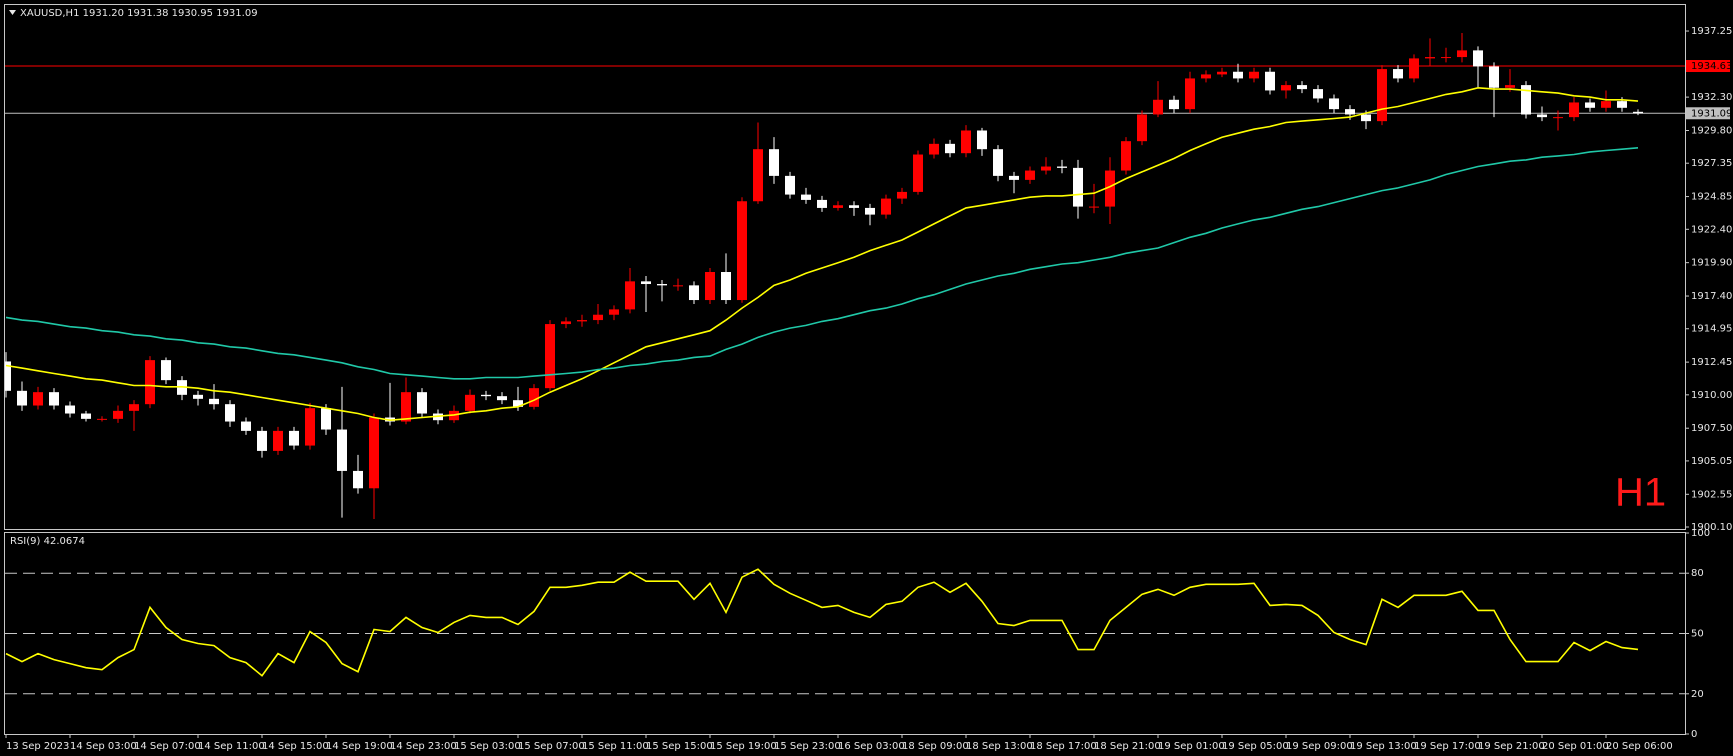  Describe the element at coordinates (807, 746) in the screenshot. I see `x-tick-label: 15 Sep 23:00` at that location.